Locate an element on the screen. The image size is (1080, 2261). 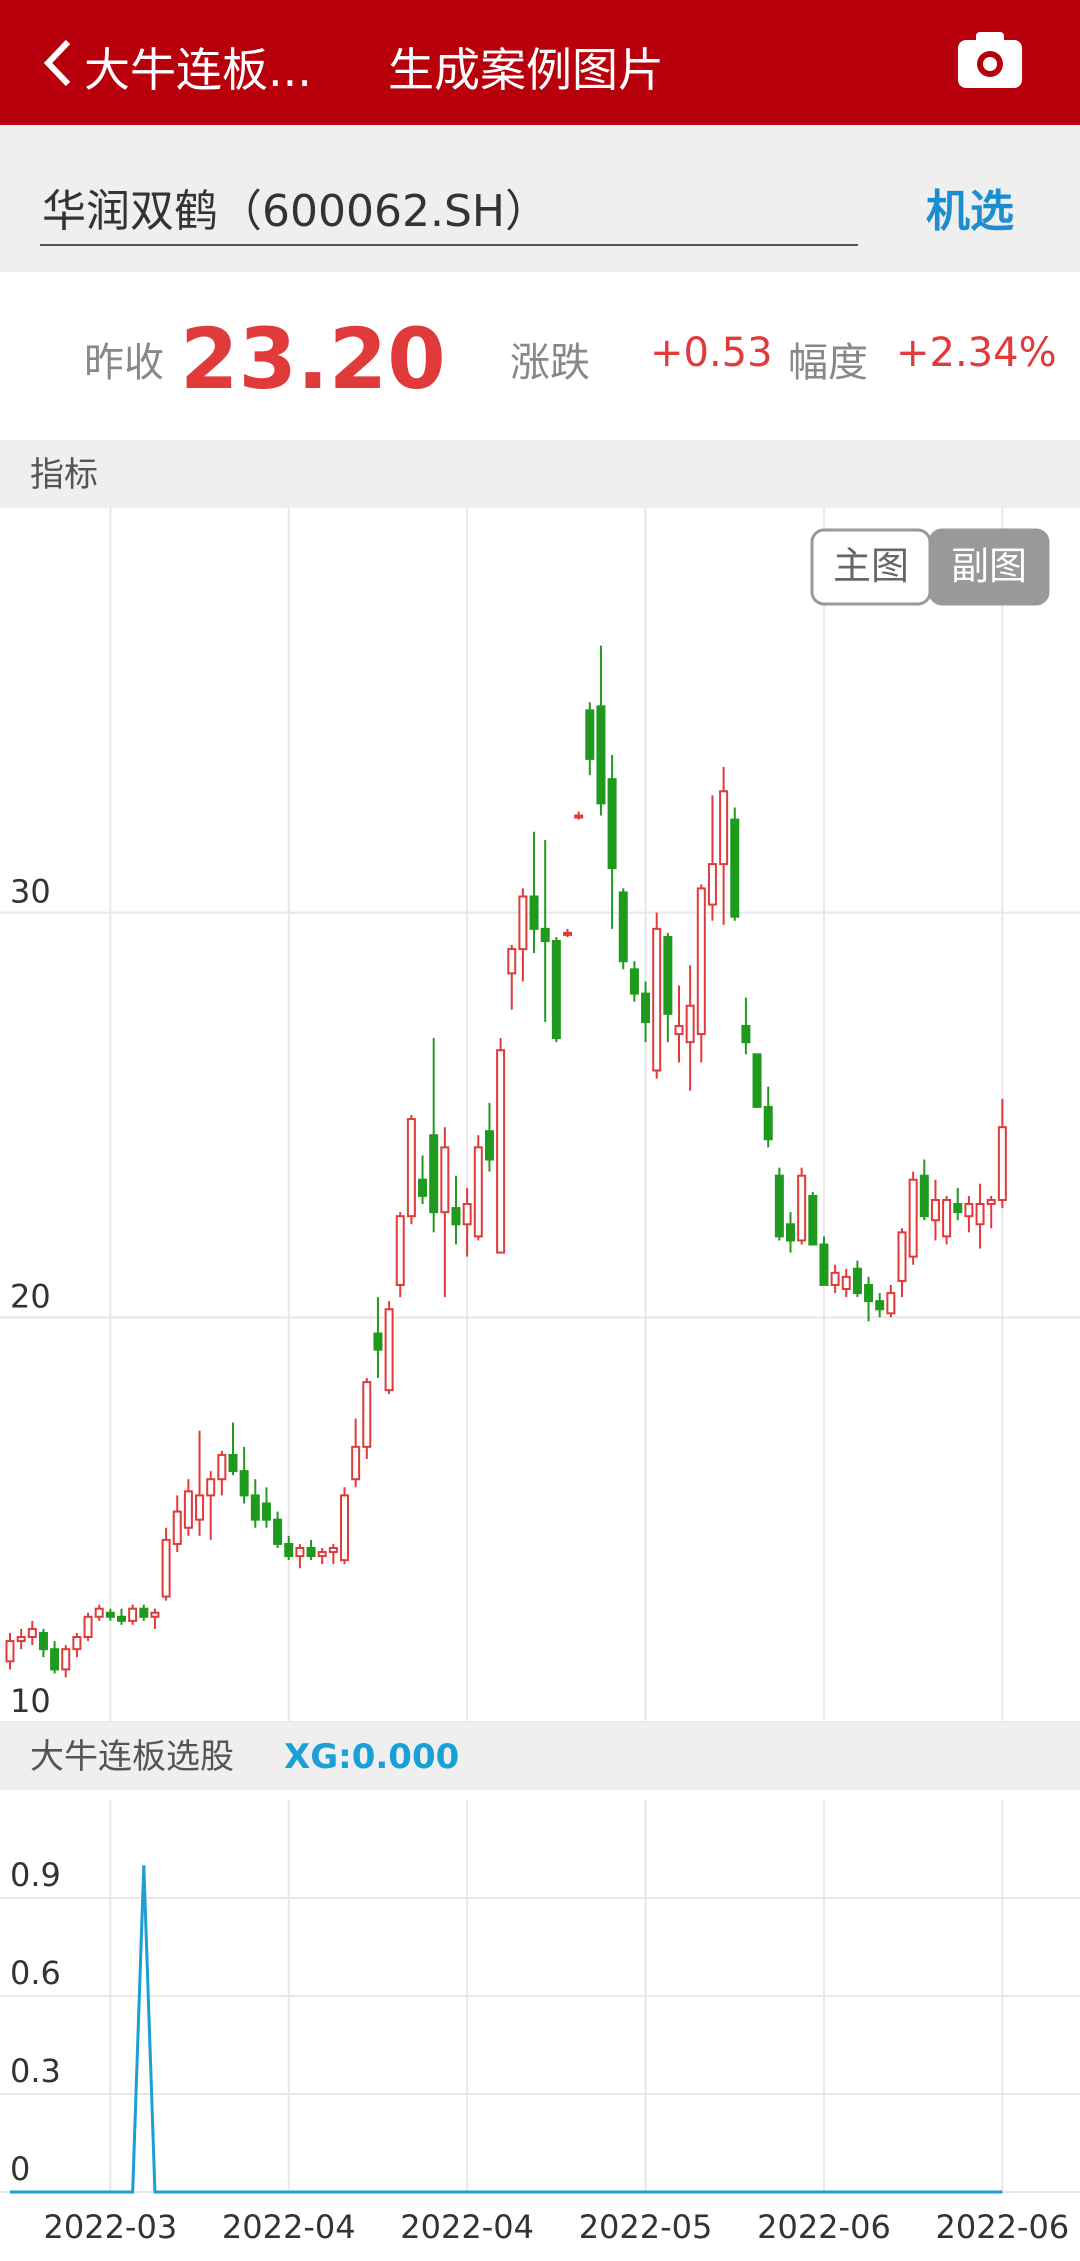
y-tick-label: 10 is located at coordinates (30, 1701).